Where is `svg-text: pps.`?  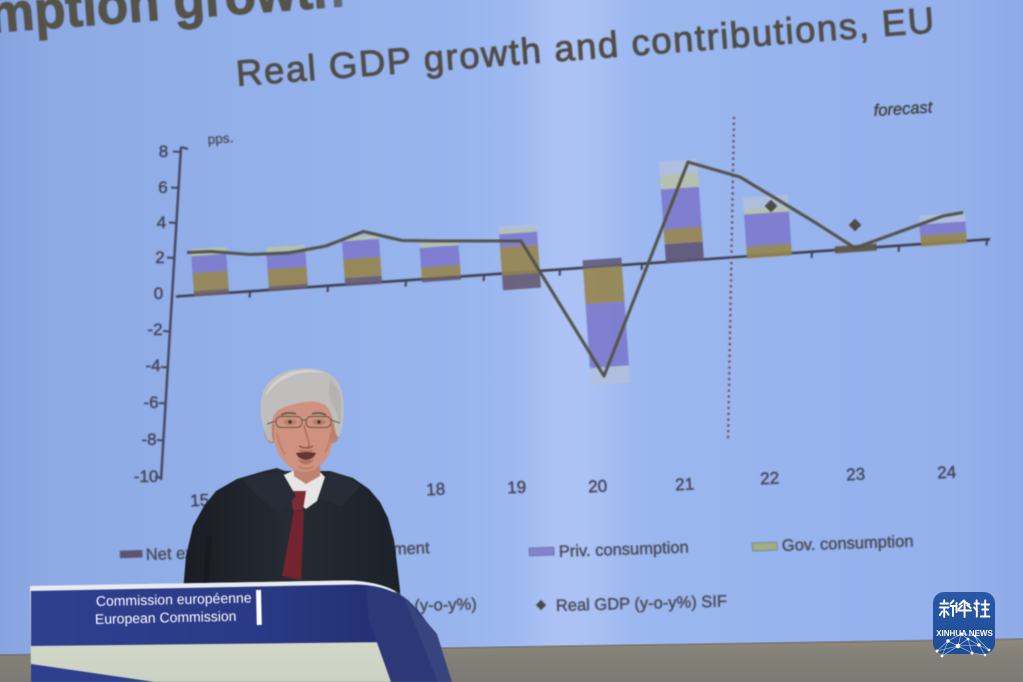
svg-text: pps. is located at coordinates (220, 138).